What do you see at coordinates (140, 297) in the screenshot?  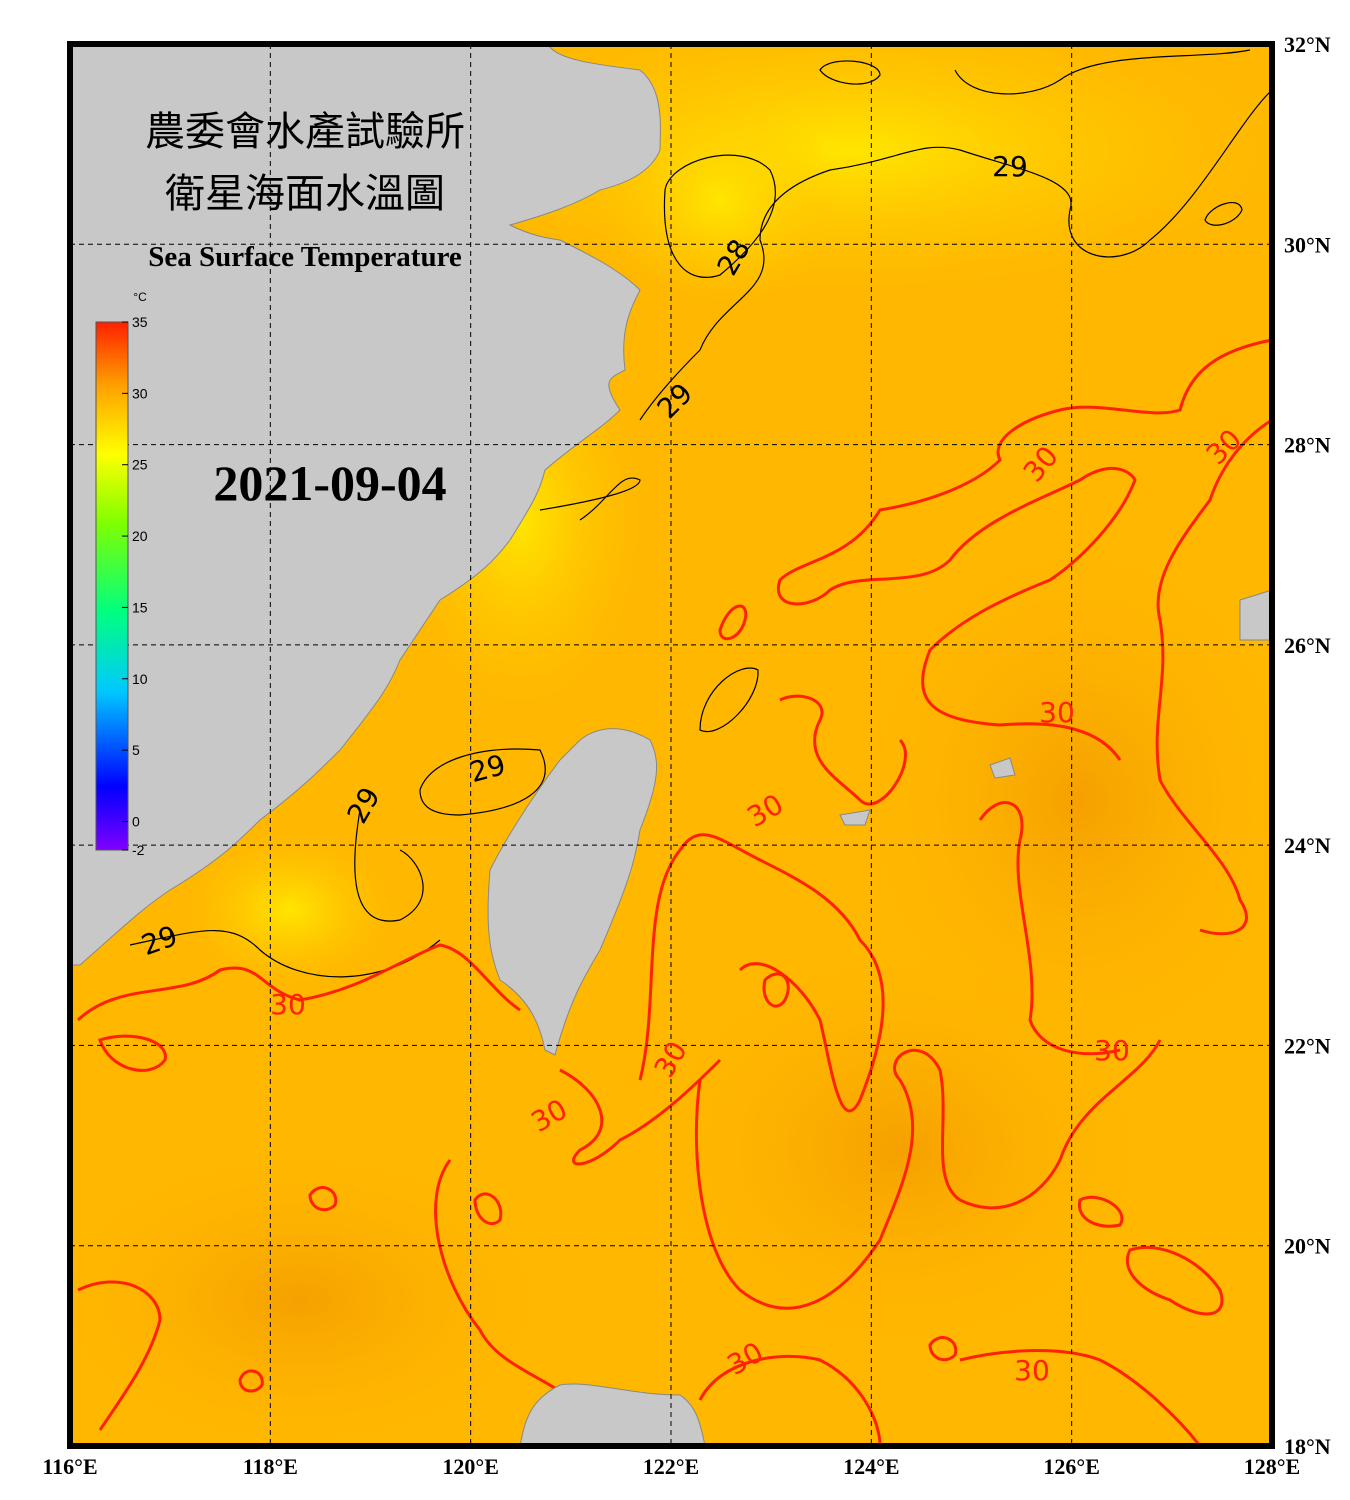 I see `colorbar-unit: °C` at bounding box center [140, 297].